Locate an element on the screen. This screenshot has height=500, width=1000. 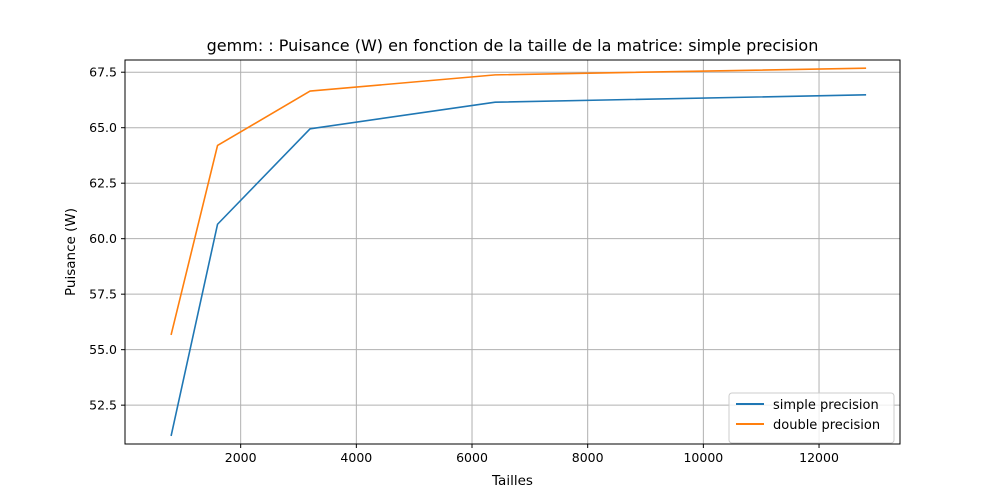
y-tick-label: 57.5 is located at coordinates (103, 294).